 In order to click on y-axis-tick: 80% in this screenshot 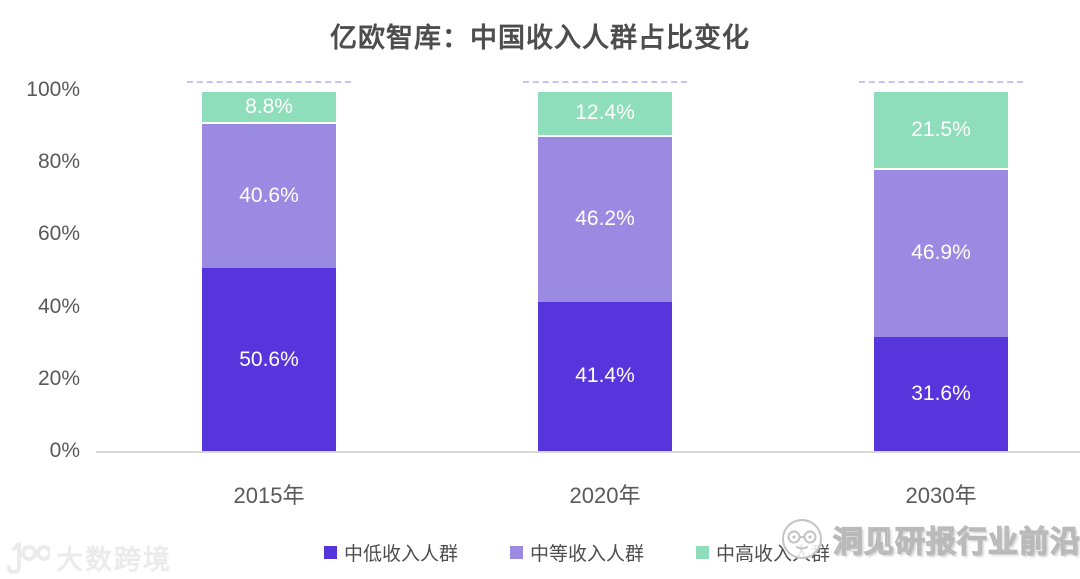, I will do `click(58, 162)`.